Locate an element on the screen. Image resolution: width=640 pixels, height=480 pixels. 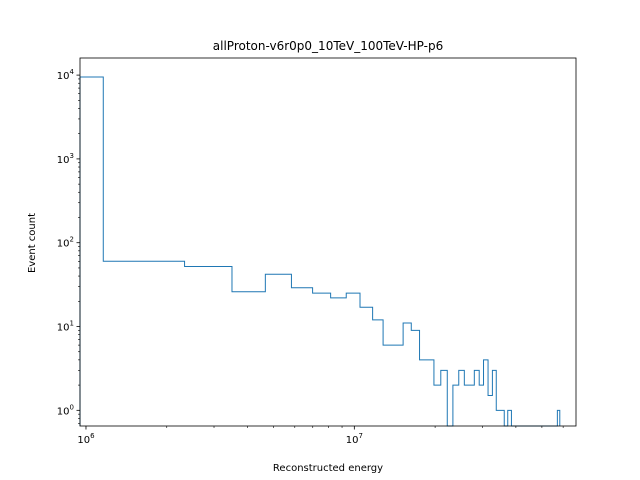
x-tick-exp: 7 is located at coordinates (360, 436).